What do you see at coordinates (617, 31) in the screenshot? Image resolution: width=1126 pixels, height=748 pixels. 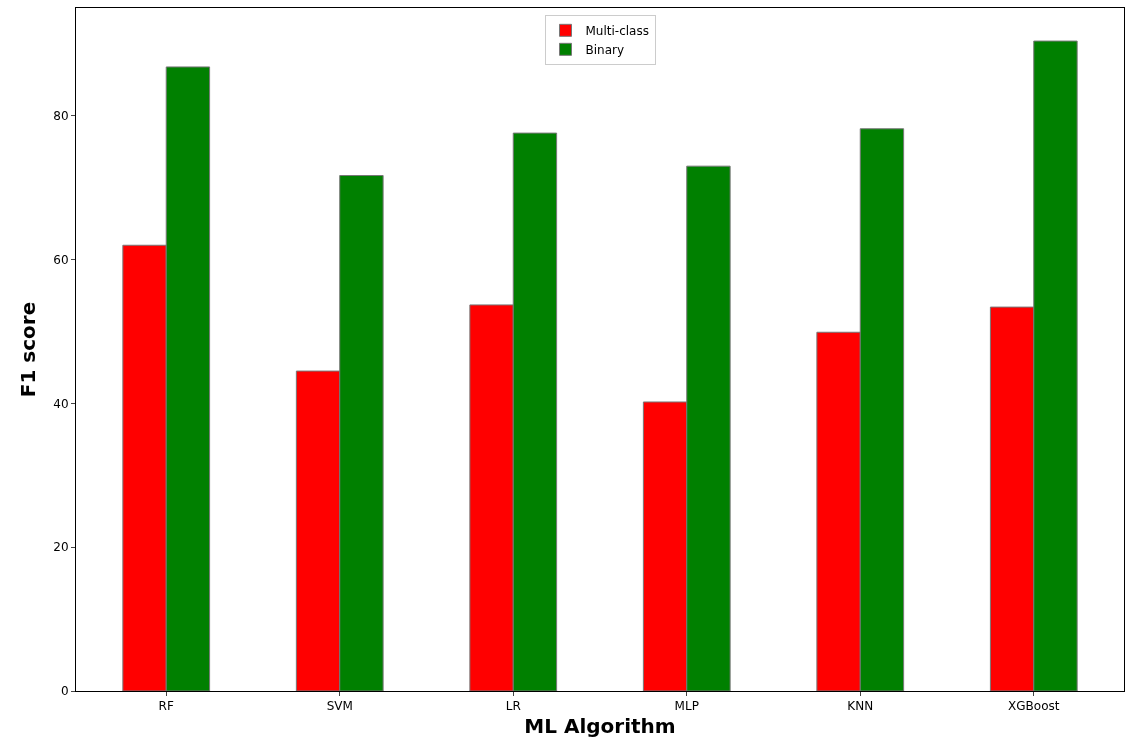 I see `legend-label: Multi-class` at bounding box center [617, 31].